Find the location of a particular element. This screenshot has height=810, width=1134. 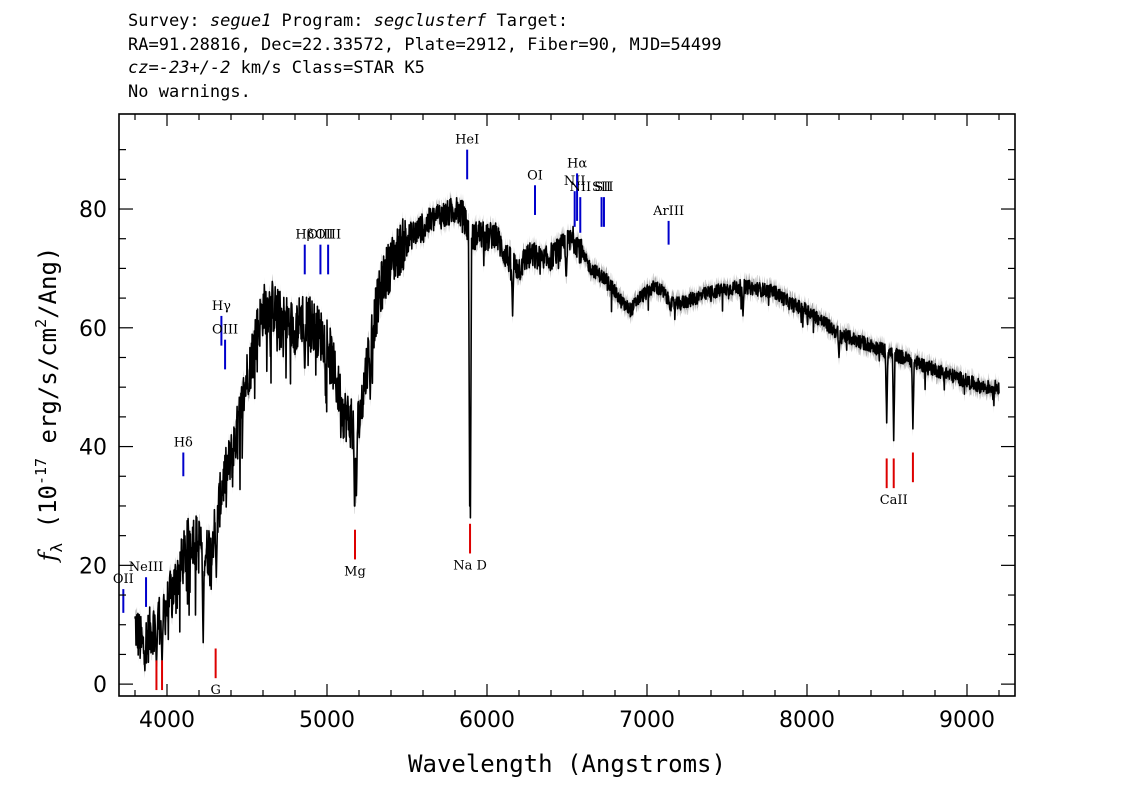

y-tick-label: 0 is located at coordinates (100, 685).